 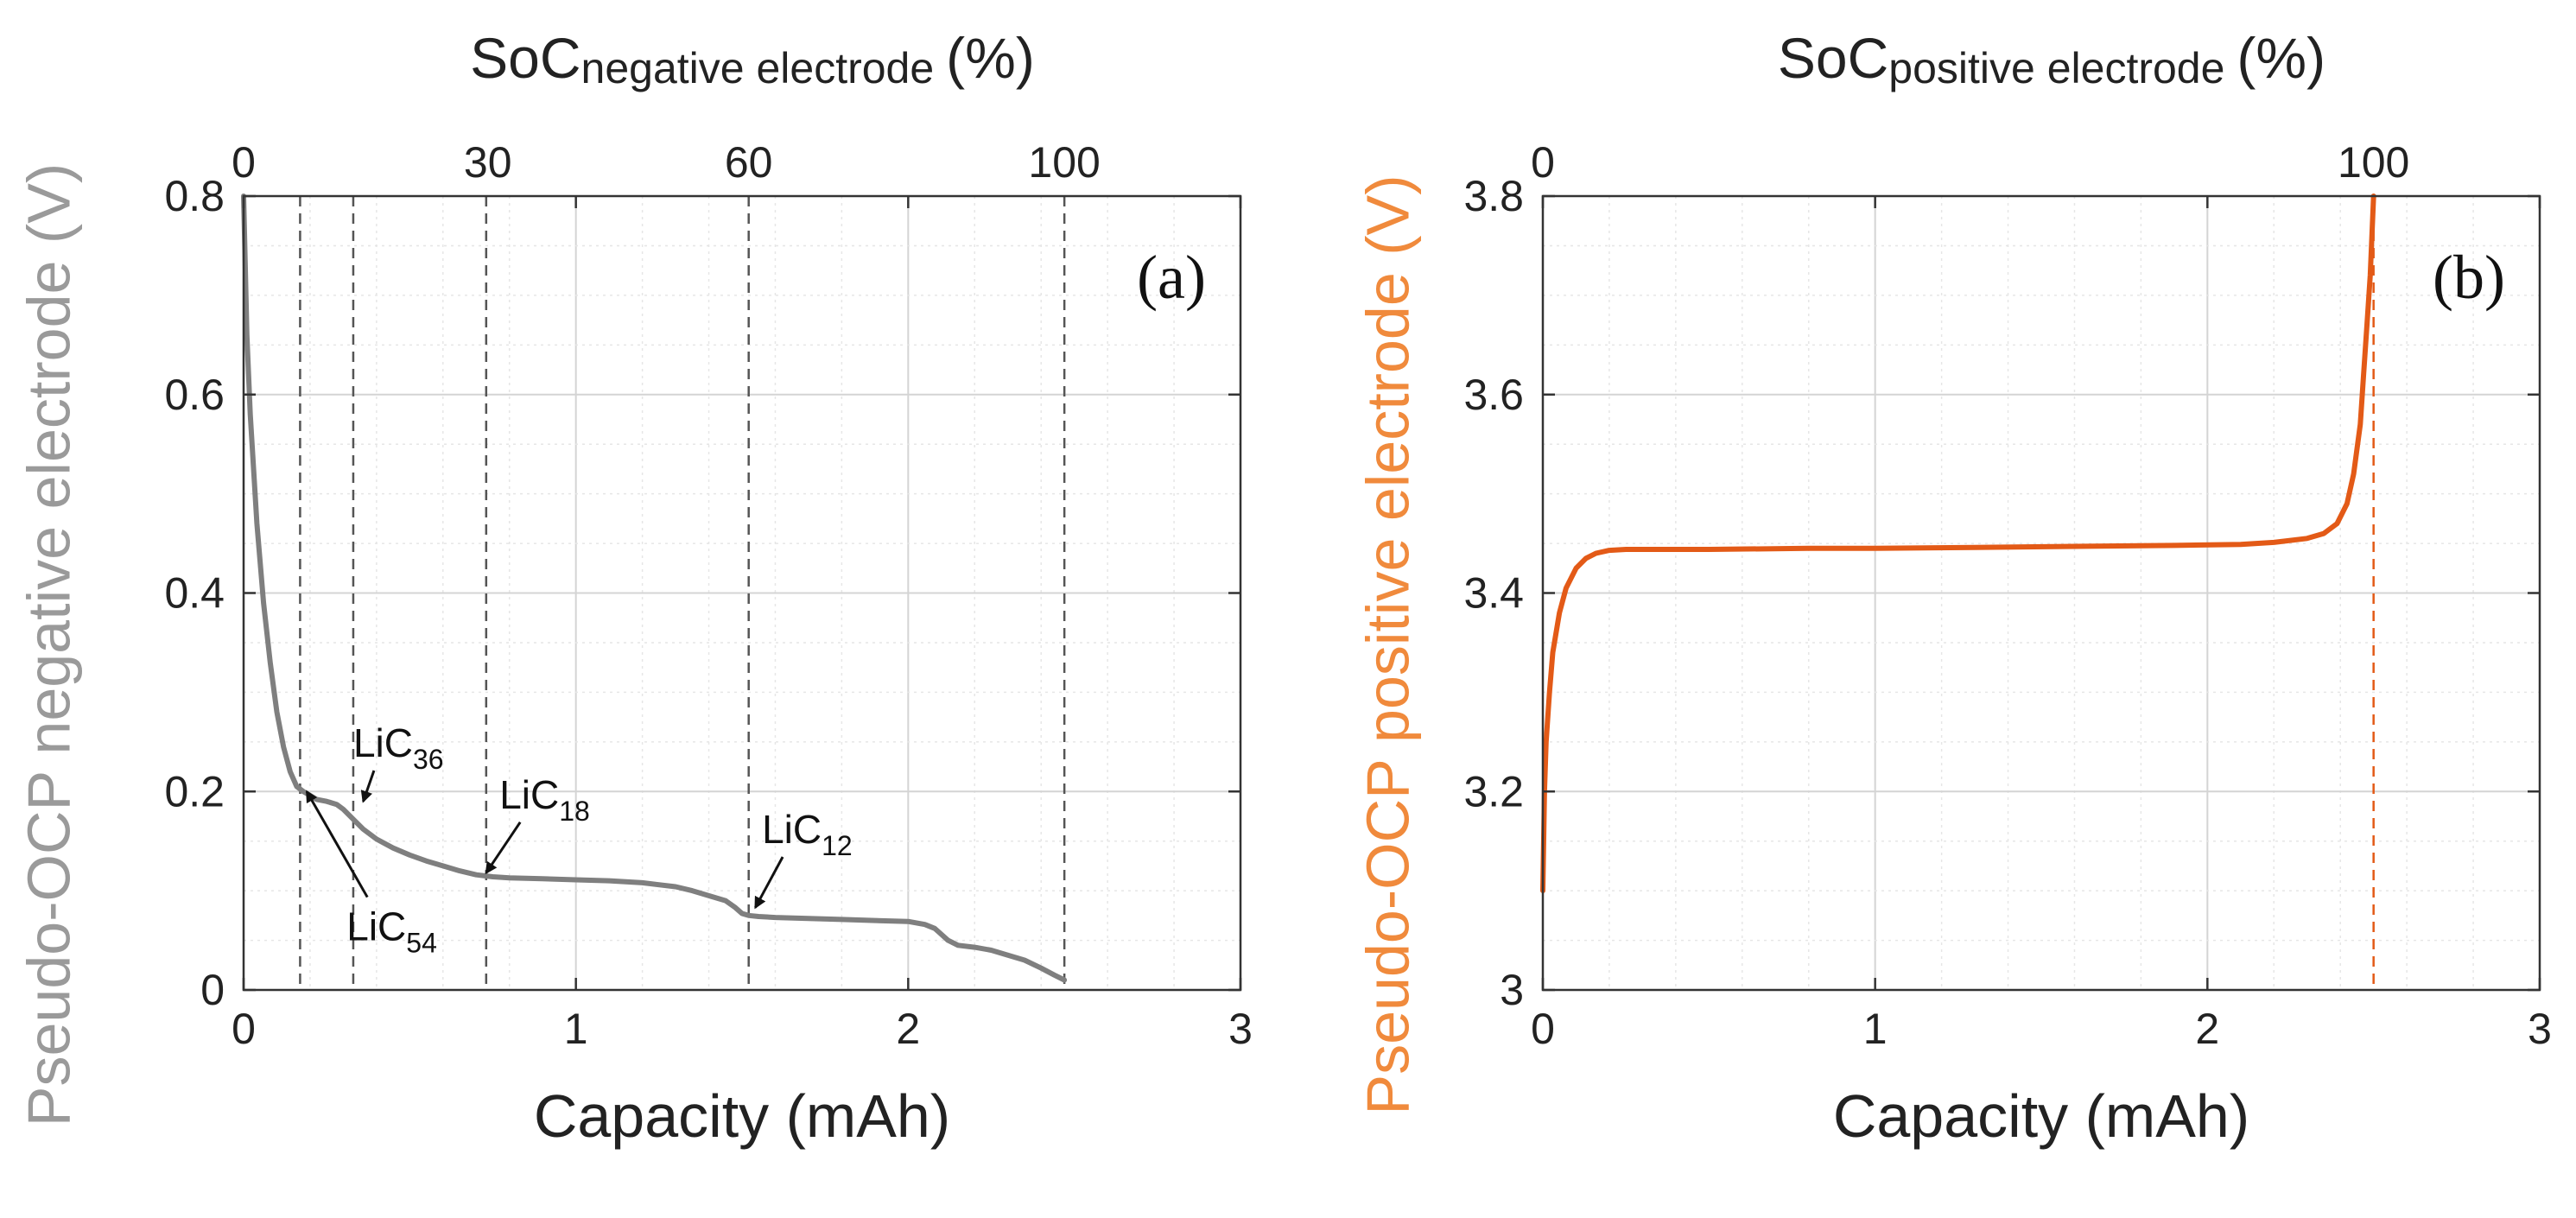 I want to click on y-tick-label: 0.2, so click(x=194, y=791).